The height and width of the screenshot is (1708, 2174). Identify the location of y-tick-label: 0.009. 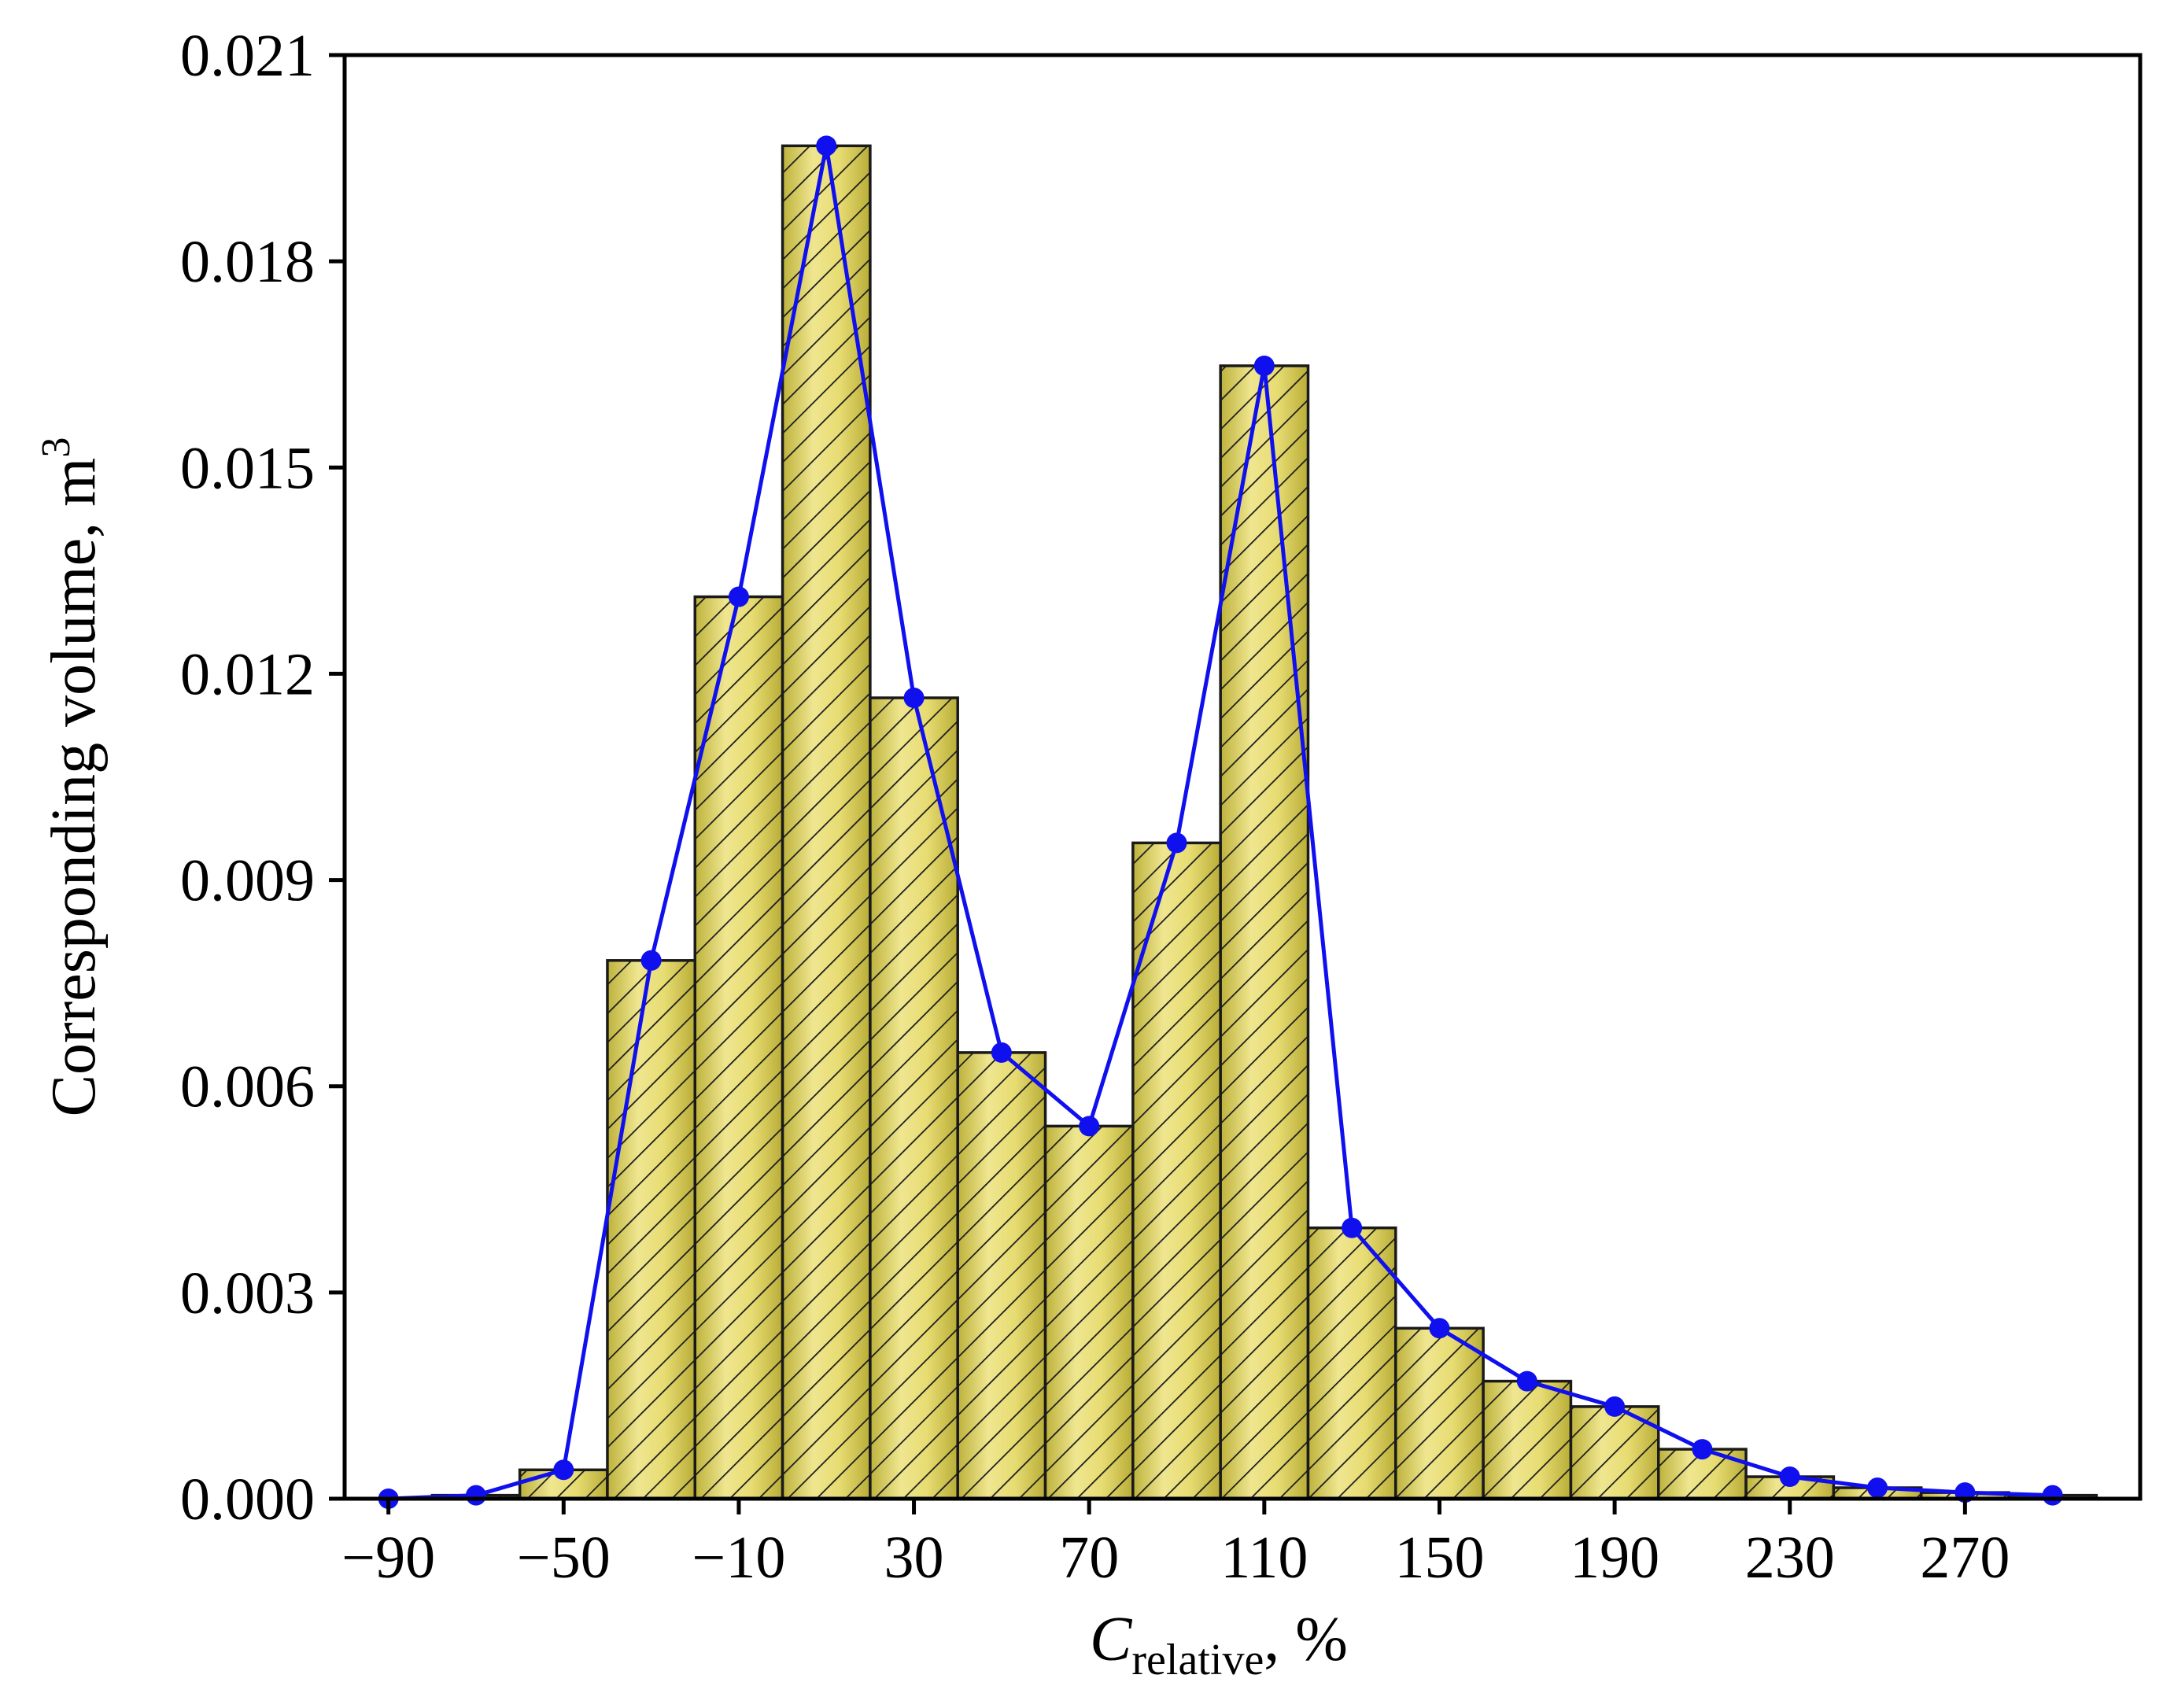
(247, 881).